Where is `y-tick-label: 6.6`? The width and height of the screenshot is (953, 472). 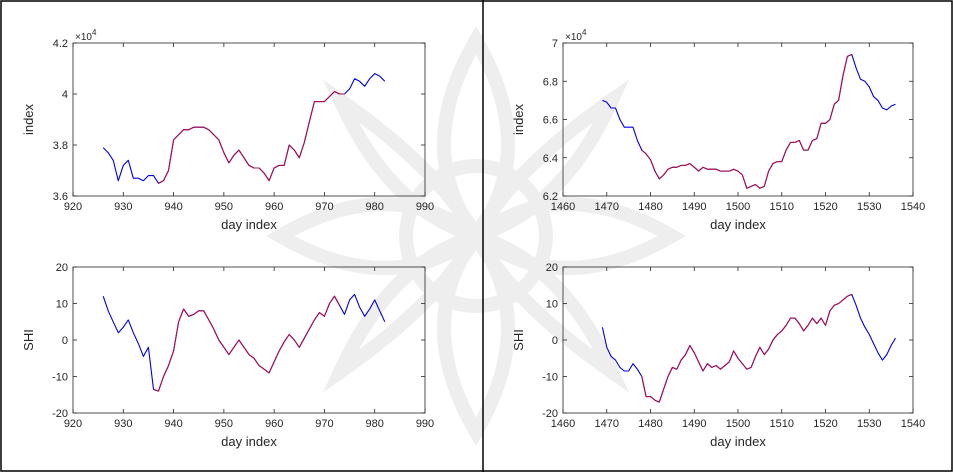
y-tick-label: 6.6 is located at coordinates (550, 121).